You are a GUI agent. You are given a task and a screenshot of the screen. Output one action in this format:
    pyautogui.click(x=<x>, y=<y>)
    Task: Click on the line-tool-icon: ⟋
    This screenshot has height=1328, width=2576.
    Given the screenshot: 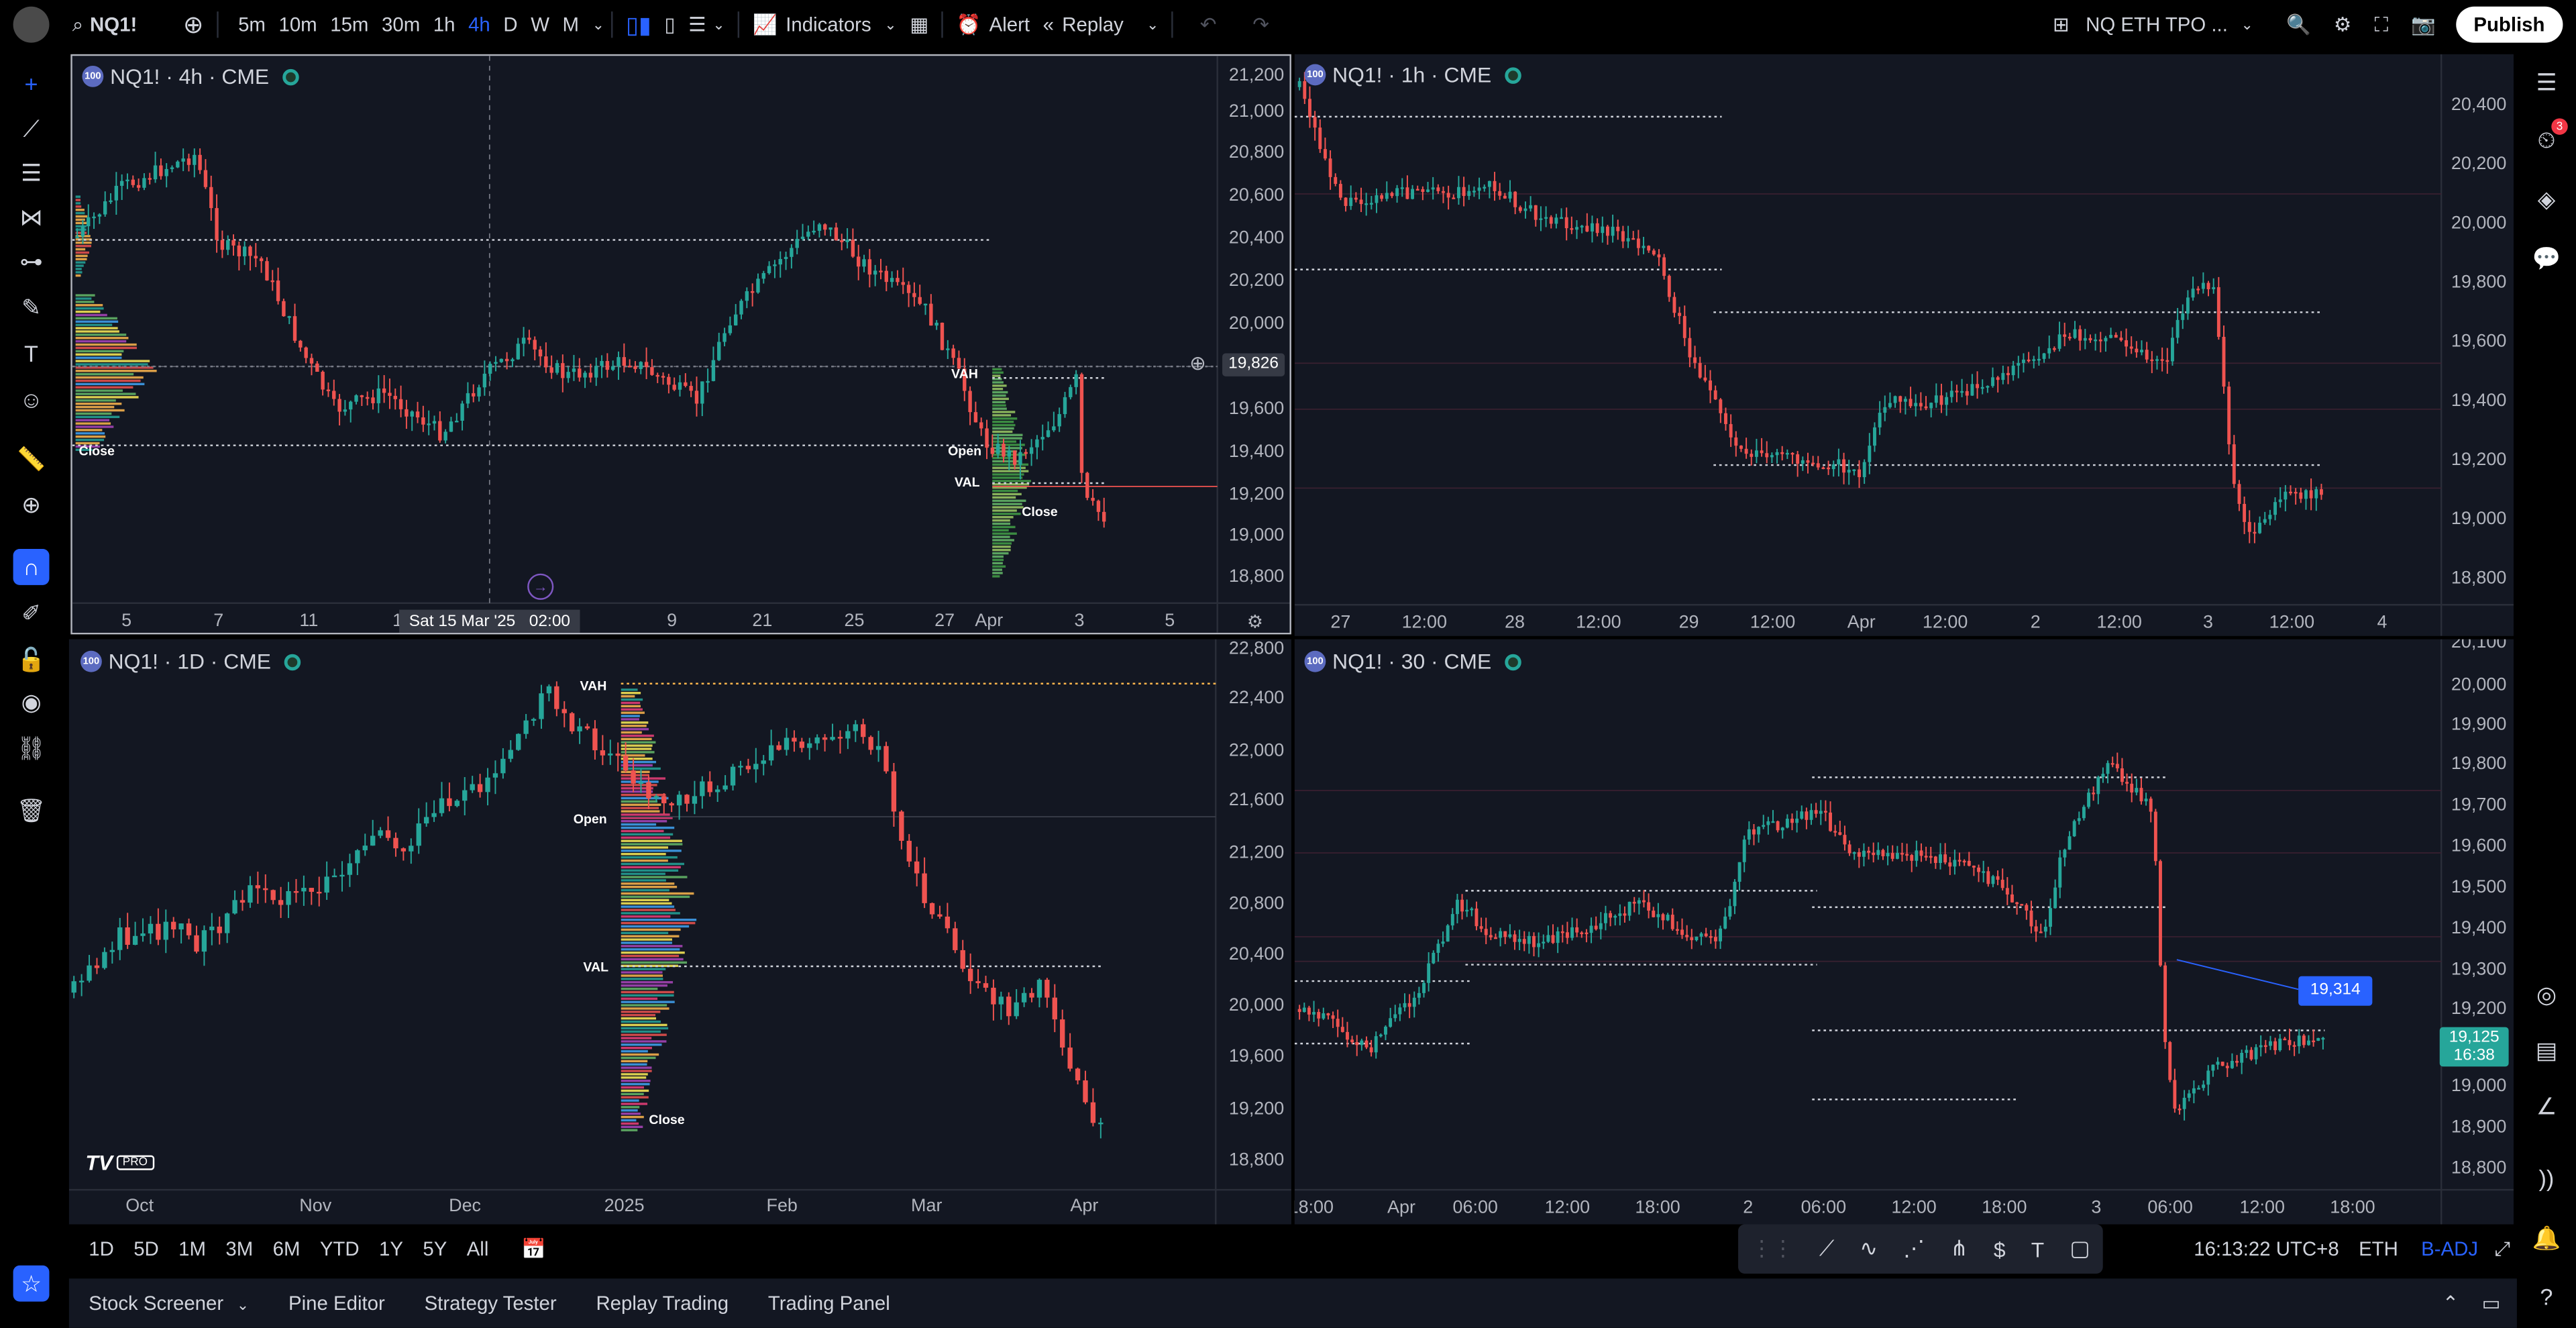 What is the action you would take?
    pyautogui.click(x=1827, y=1248)
    